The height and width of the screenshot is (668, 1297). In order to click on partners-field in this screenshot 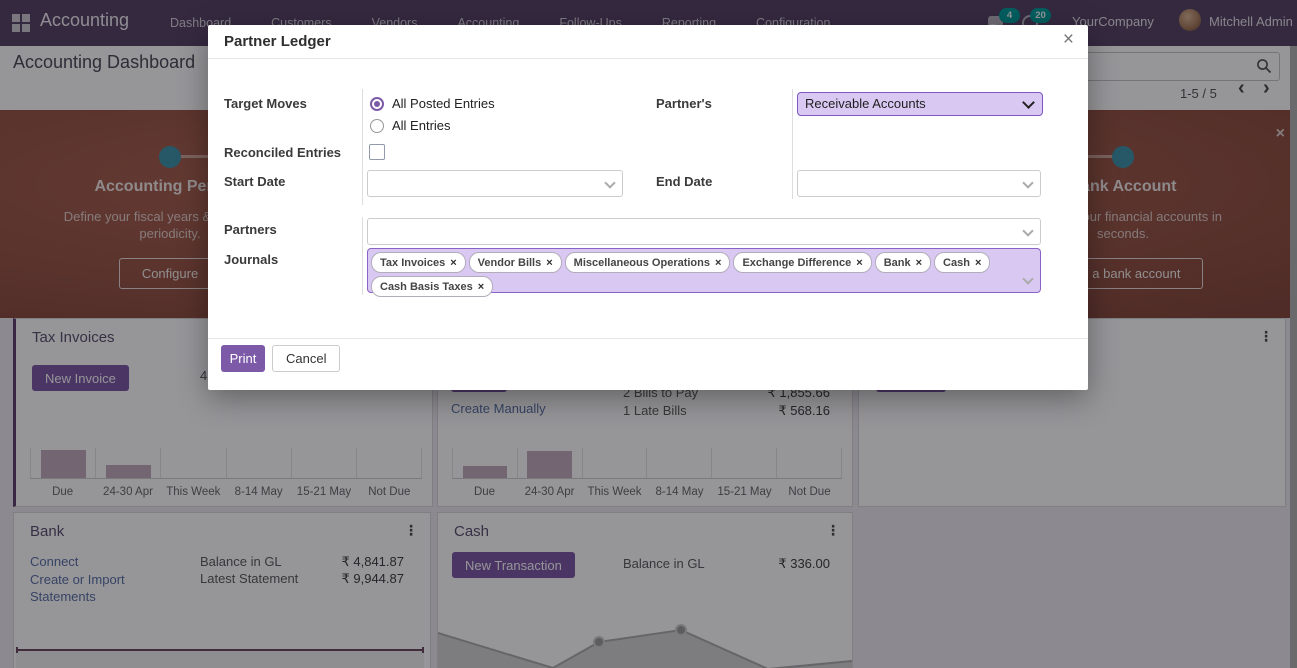, I will do `click(704, 231)`.